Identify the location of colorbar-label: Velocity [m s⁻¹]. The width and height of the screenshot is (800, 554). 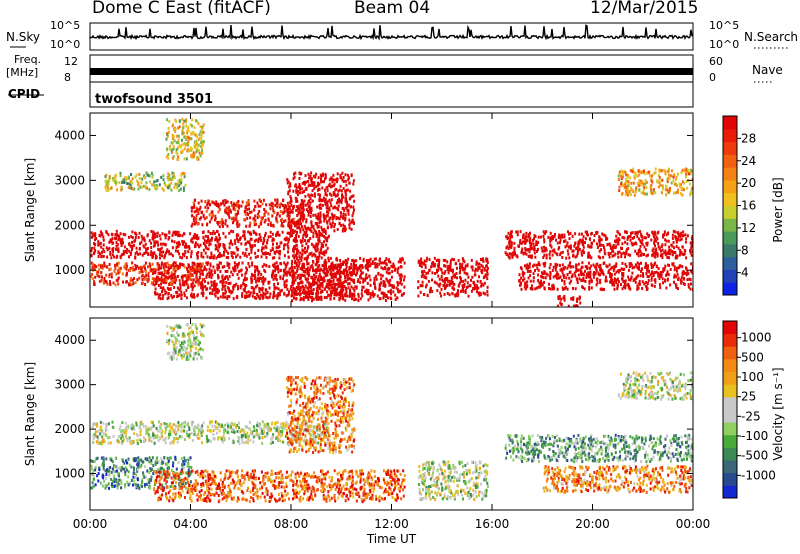
(778, 413).